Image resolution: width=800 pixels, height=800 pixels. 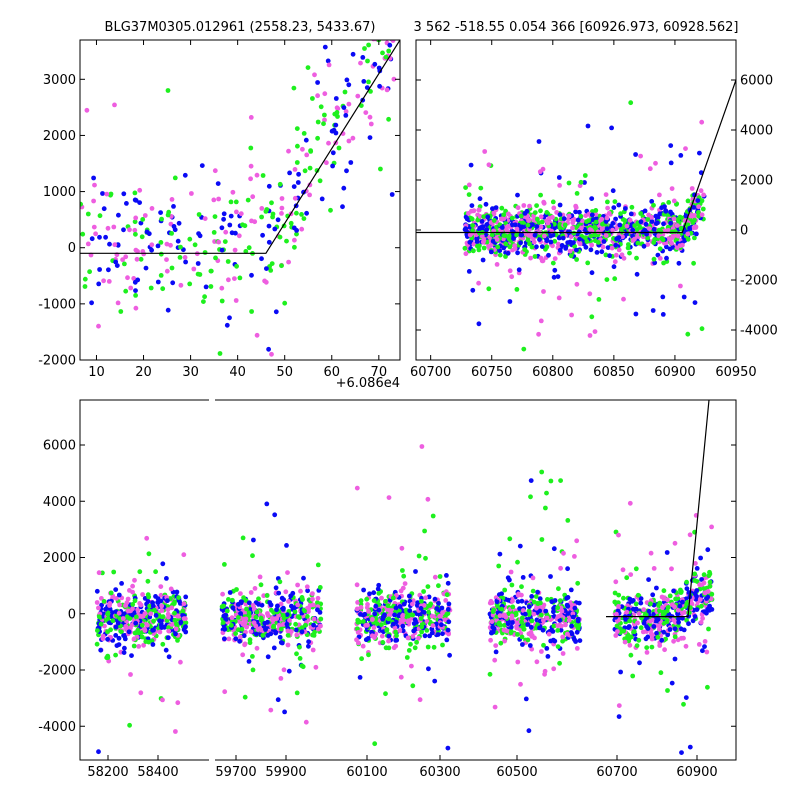 I want to click on bottom-model-line, so click(x=658, y=509).